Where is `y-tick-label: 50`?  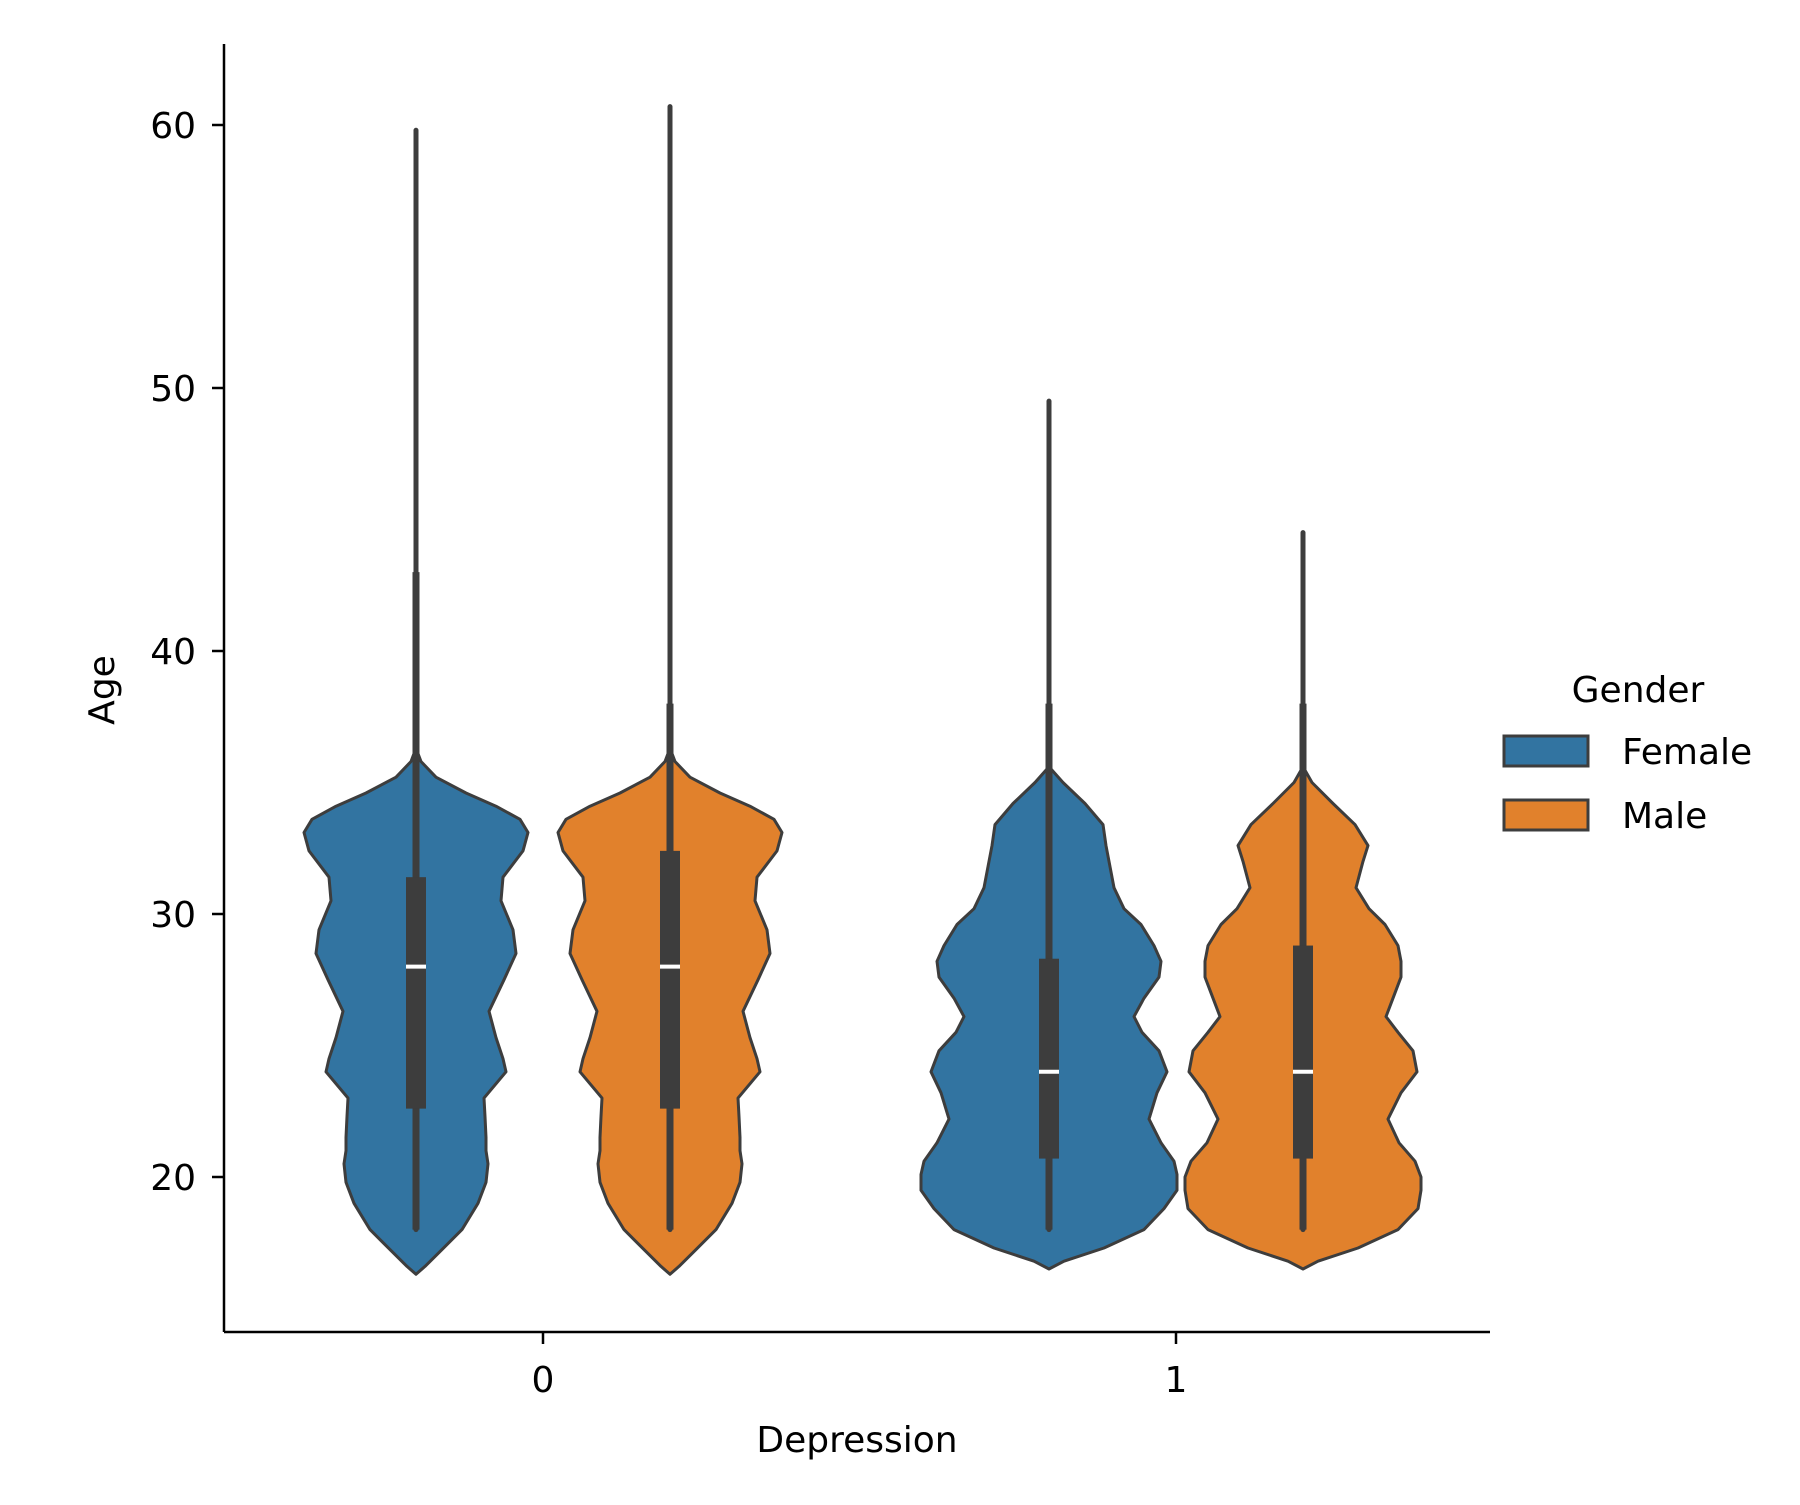 y-tick-label: 50 is located at coordinates (173, 389).